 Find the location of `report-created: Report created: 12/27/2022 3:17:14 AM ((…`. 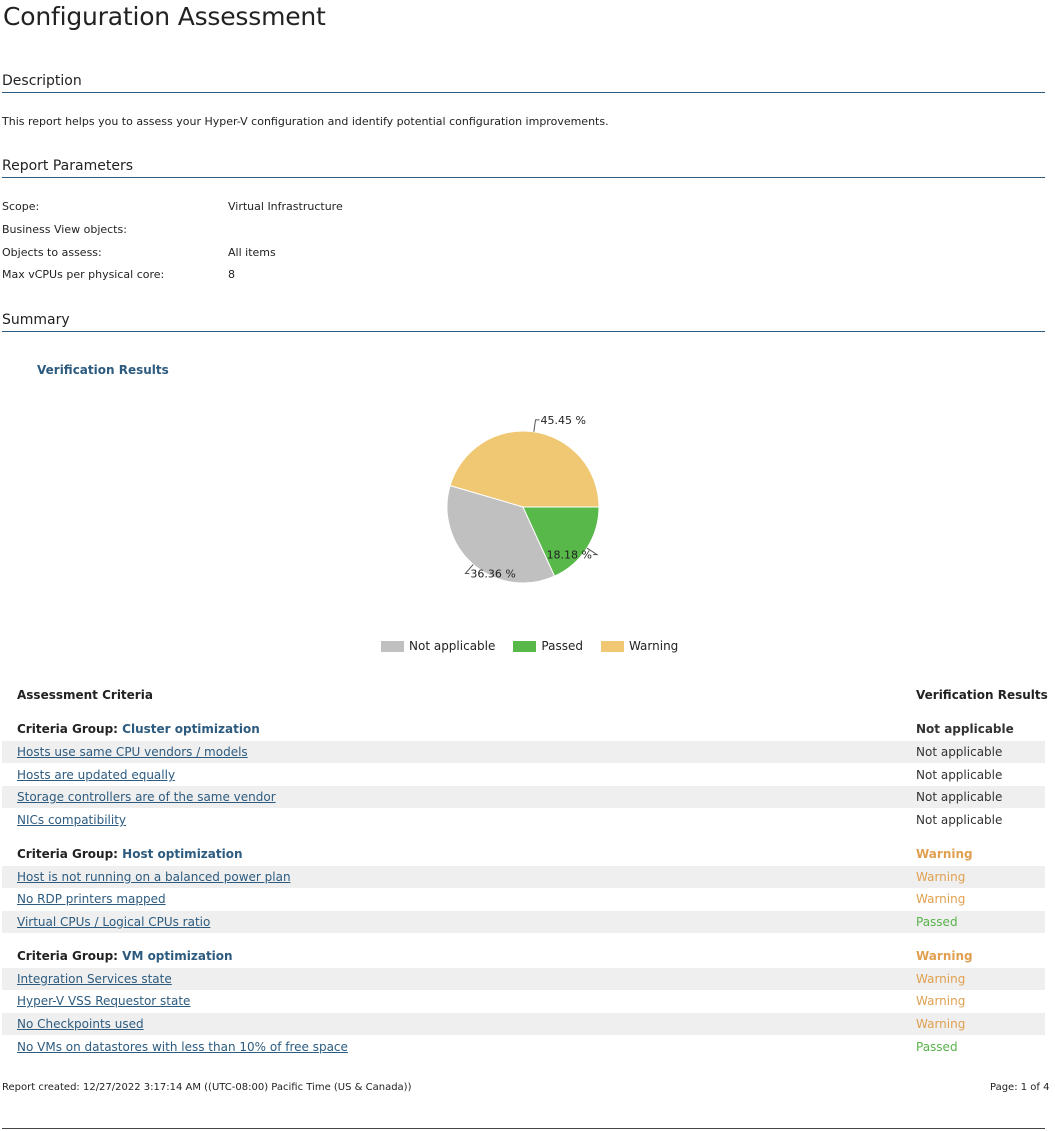

report-created: Report created: 12/27/2022 3:17:14 AM ((… is located at coordinates (207, 1087).